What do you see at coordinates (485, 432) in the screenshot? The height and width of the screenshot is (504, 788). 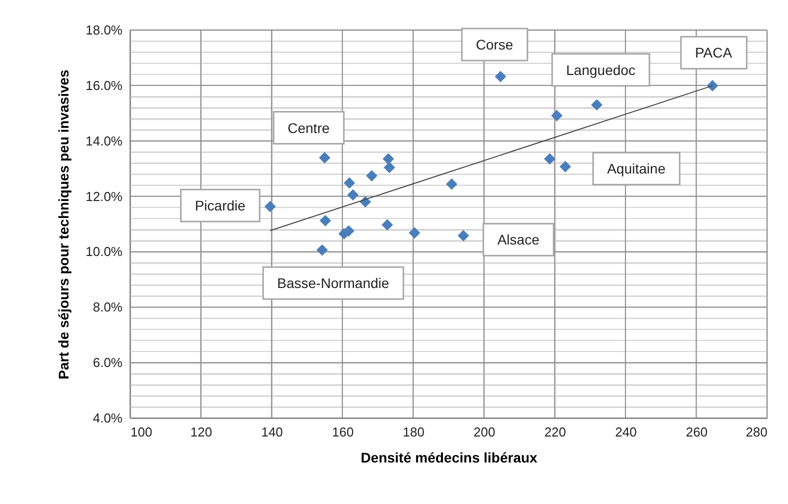 I see `x-tick-label: 200` at bounding box center [485, 432].